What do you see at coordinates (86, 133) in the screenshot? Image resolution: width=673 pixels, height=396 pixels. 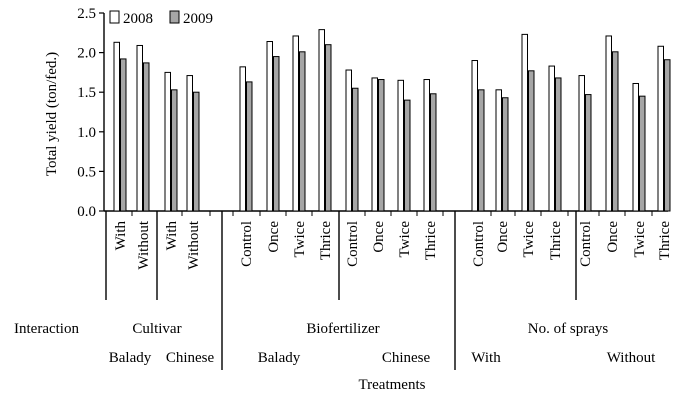 I see `y-tick-label: 1.0` at bounding box center [86, 133].